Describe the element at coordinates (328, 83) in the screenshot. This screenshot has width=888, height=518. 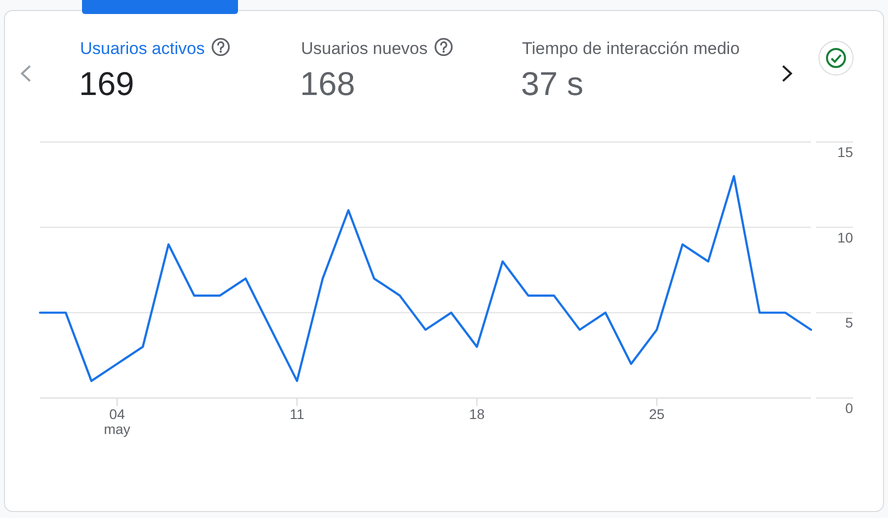
I see `text: 168` at that location.